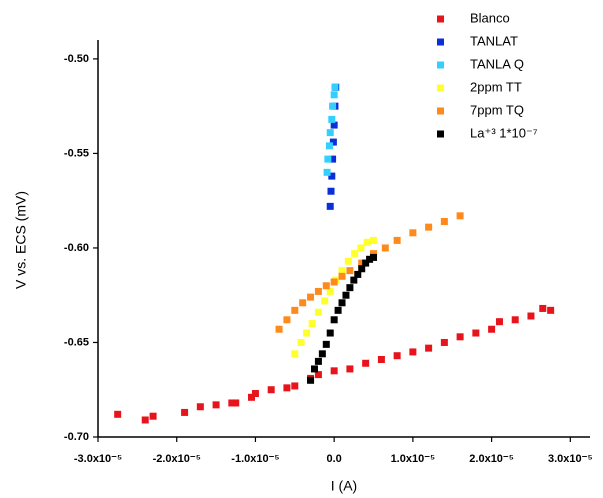  Describe the element at coordinates (76, 342) in the screenshot. I see `y-tick-label: -0.65` at that location.